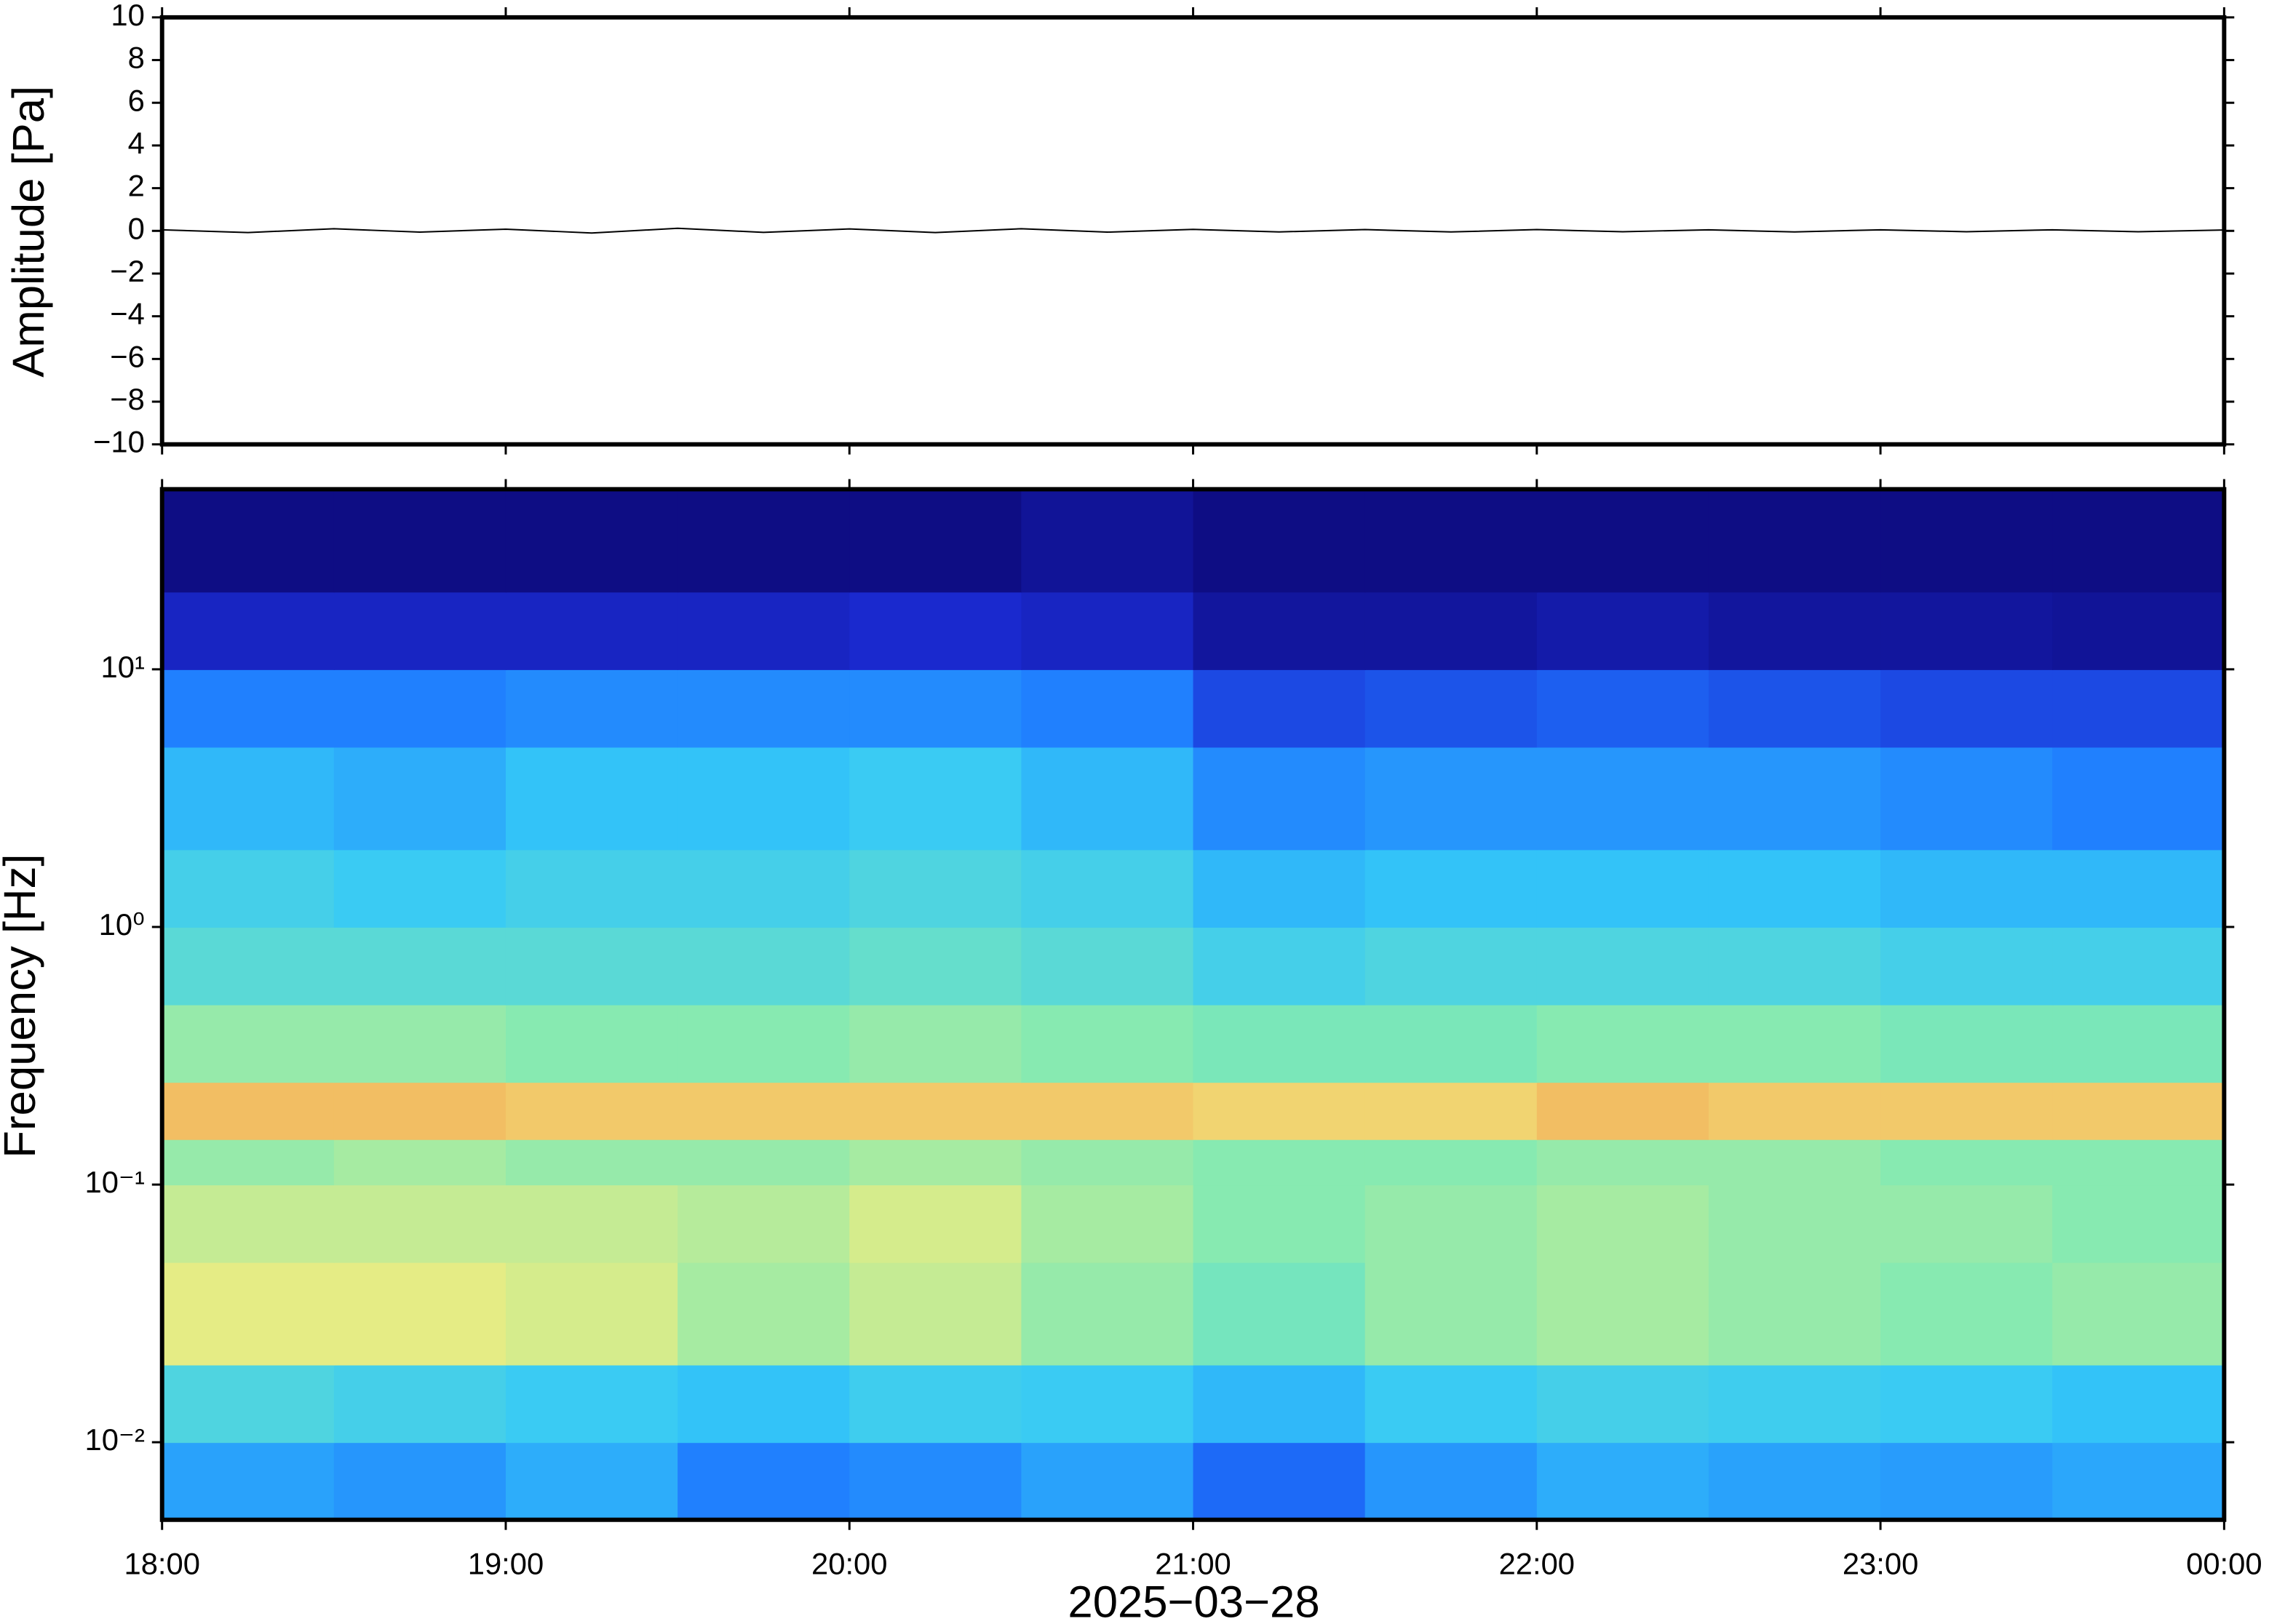  I want to click on x-tick-label: 21:00, so click(1193, 1563).